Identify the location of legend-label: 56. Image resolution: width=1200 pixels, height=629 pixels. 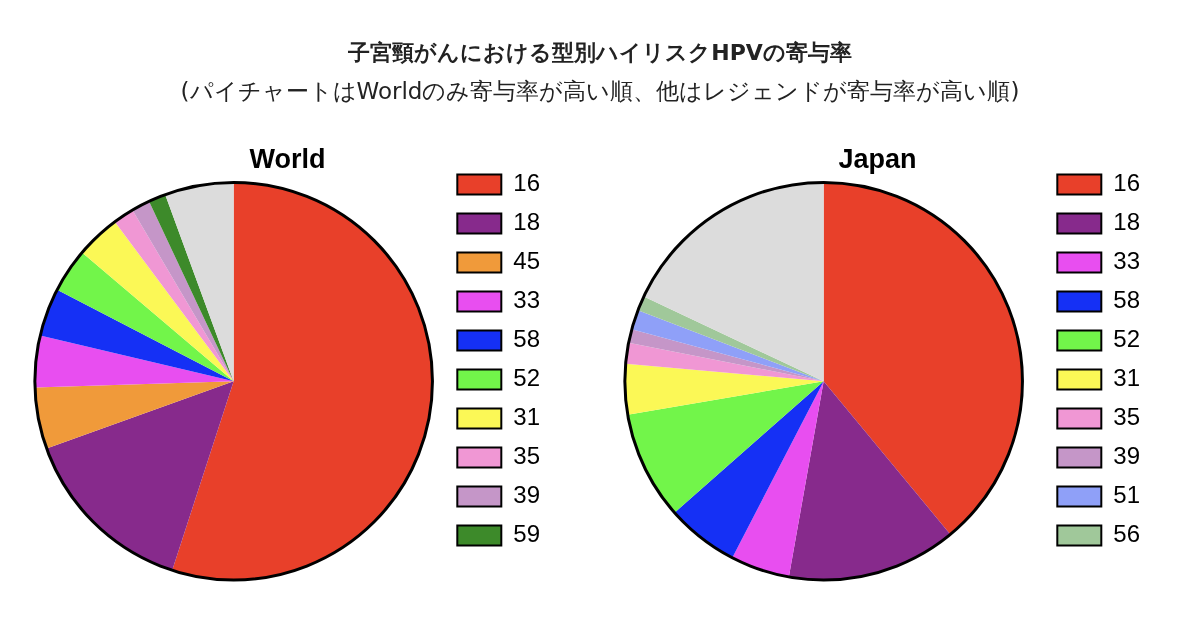
(1127, 534).